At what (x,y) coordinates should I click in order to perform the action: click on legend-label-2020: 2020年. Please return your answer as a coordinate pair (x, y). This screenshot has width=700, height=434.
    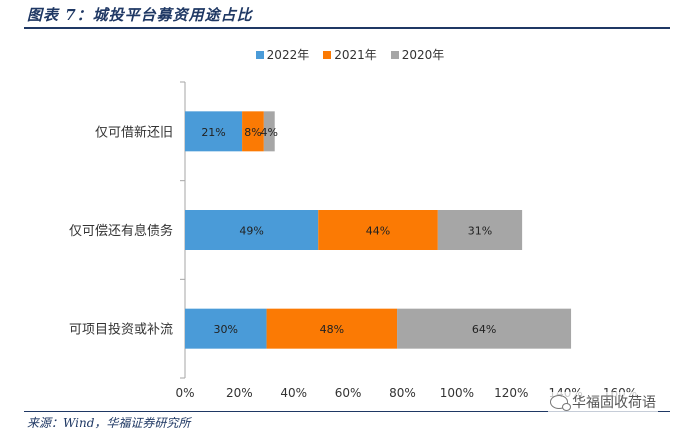
    Looking at the image, I should click on (423, 55).